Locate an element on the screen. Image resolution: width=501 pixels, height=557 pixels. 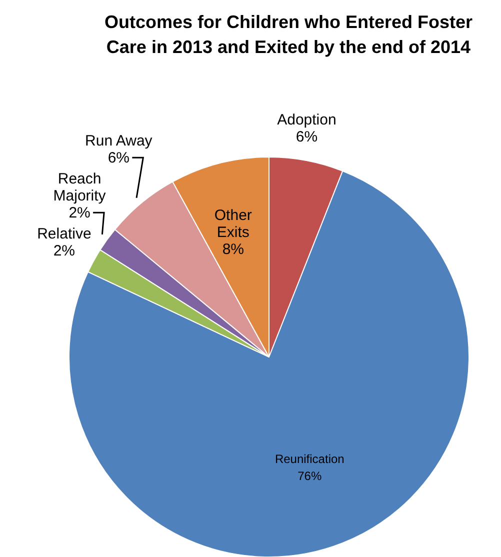
slice-label: Relative is located at coordinates (64, 233).